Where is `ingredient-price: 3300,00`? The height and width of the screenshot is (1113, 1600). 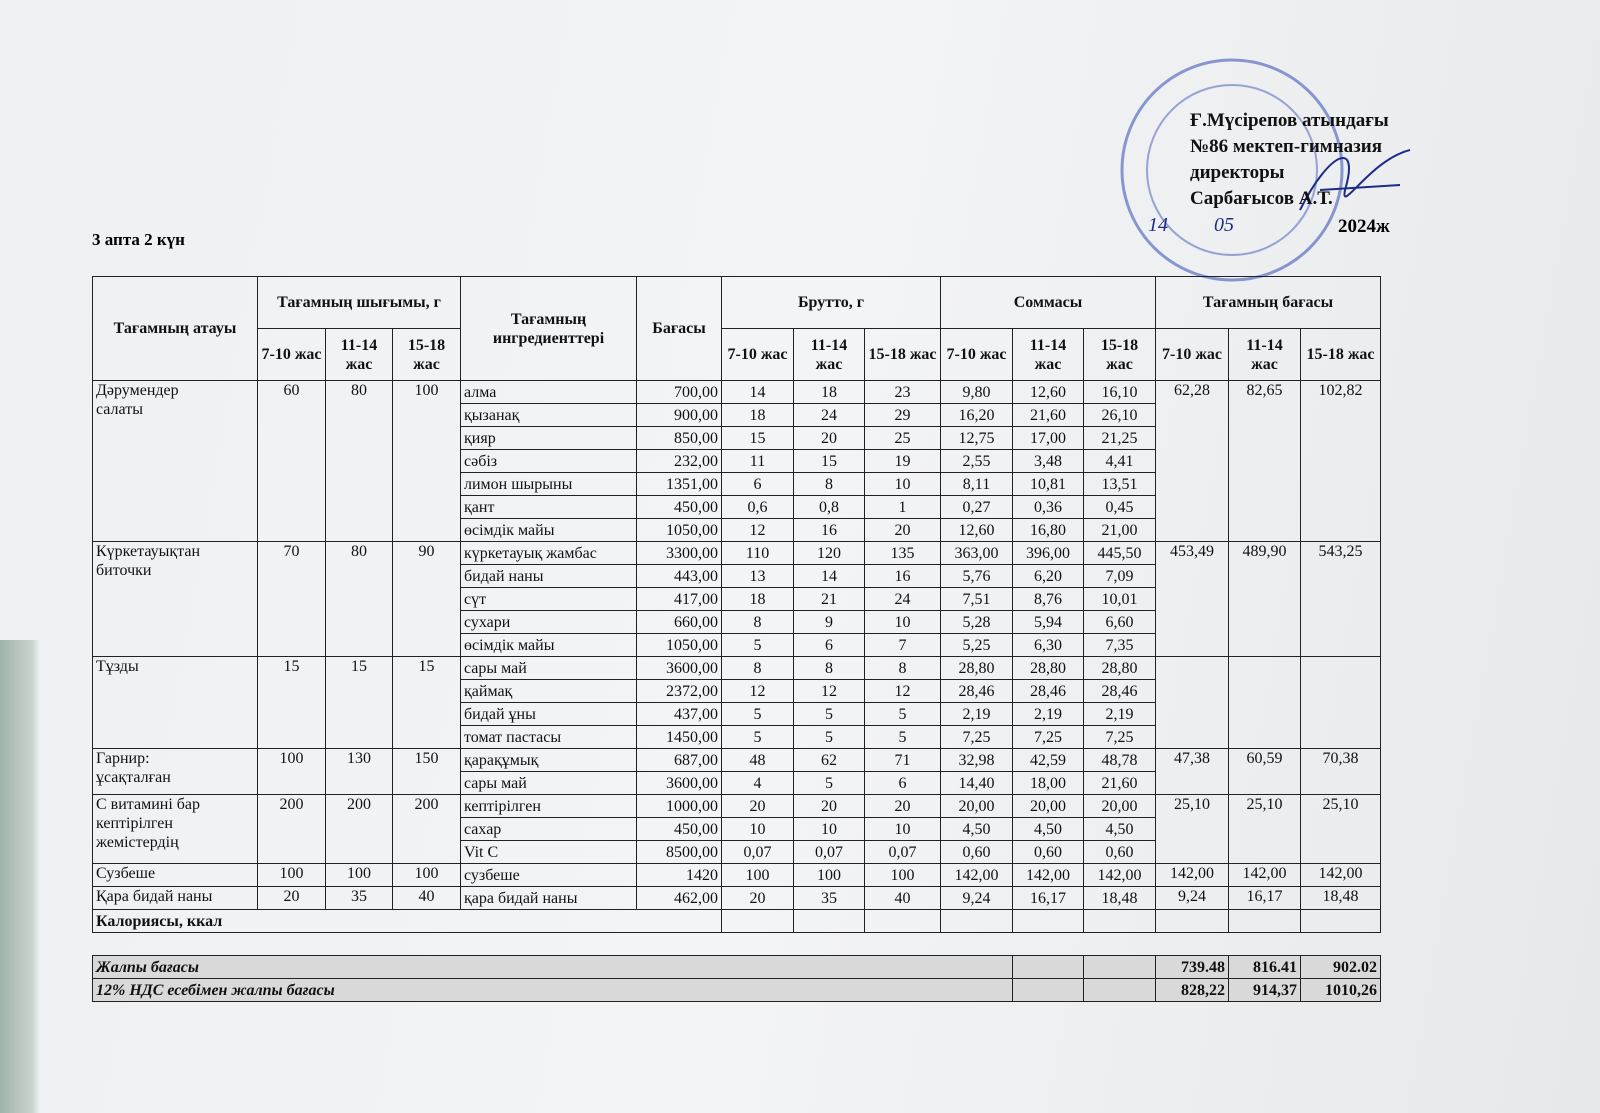 ingredient-price: 3300,00 is located at coordinates (679, 553).